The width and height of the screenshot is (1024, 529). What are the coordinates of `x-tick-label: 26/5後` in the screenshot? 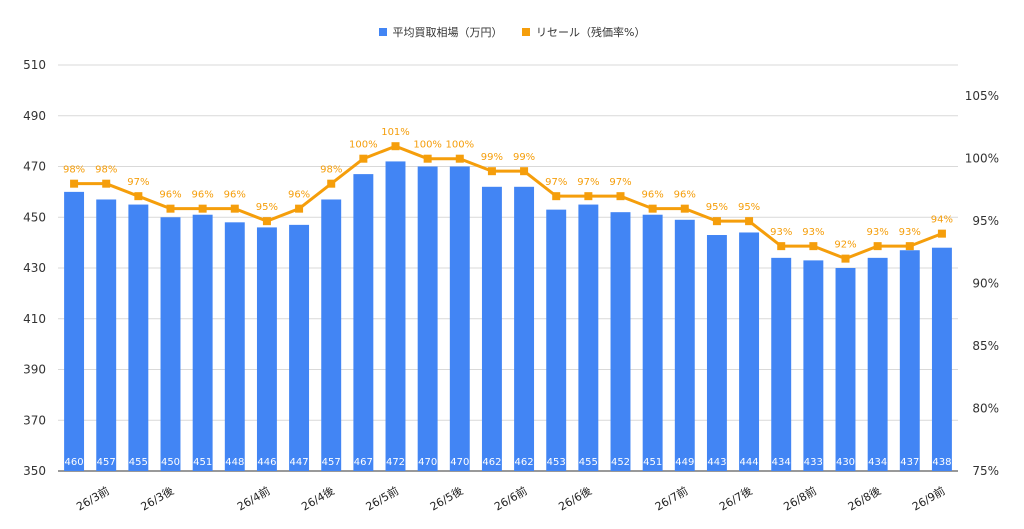 It's located at (446, 498).